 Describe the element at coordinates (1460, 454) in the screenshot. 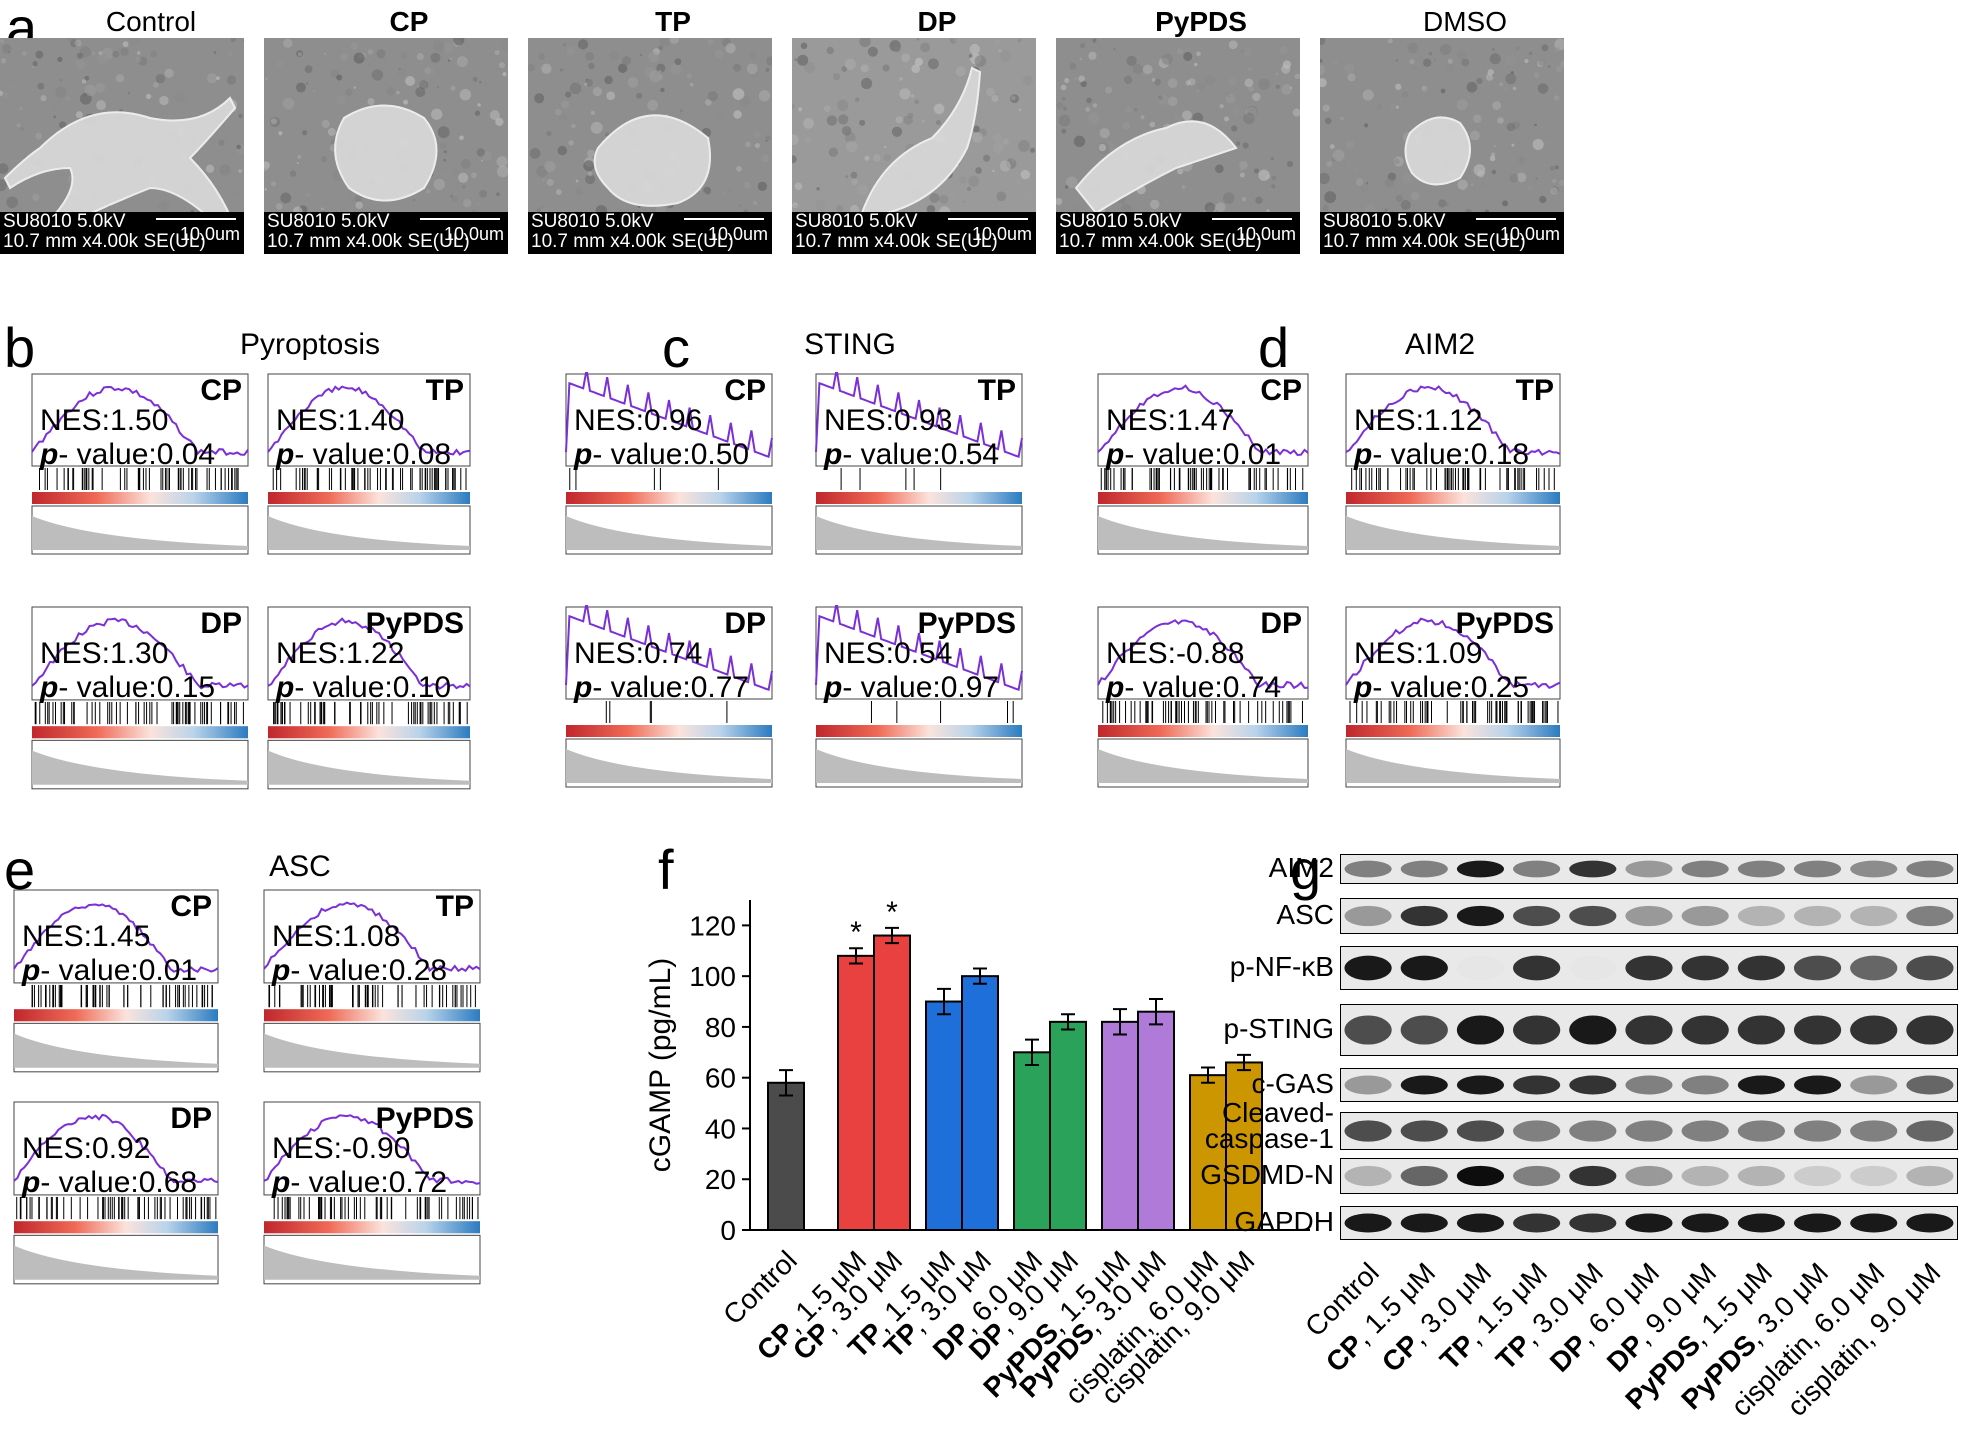

I see `p-value: value:0.18` at that location.